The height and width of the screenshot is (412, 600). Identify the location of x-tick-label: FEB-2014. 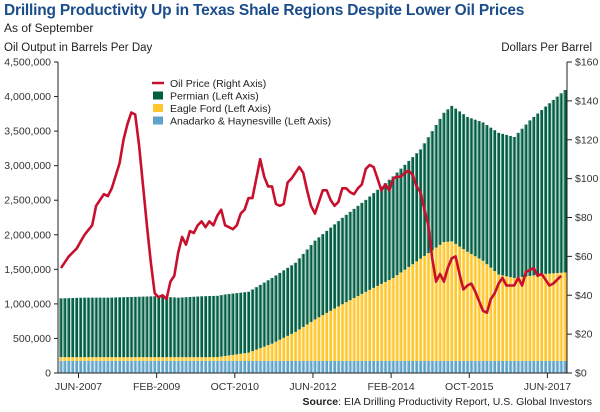
(390, 387).